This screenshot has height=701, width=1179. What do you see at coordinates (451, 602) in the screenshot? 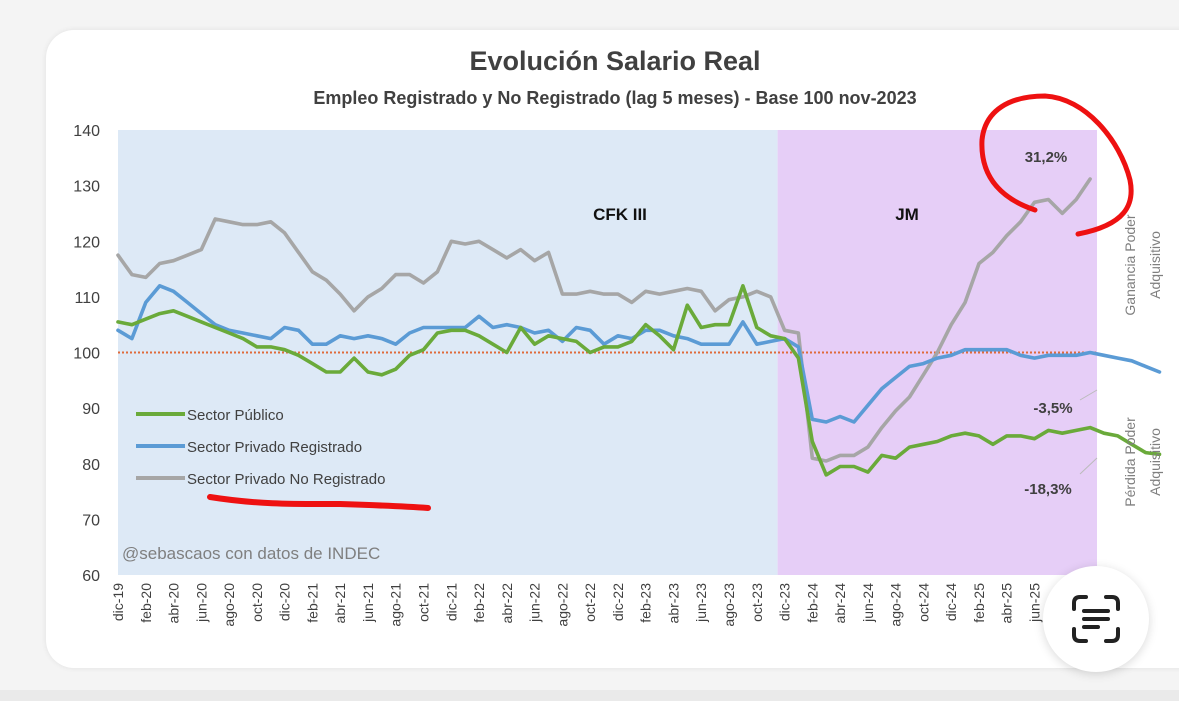
I see `x-tick-label-dic-21: dic-21` at bounding box center [451, 602].